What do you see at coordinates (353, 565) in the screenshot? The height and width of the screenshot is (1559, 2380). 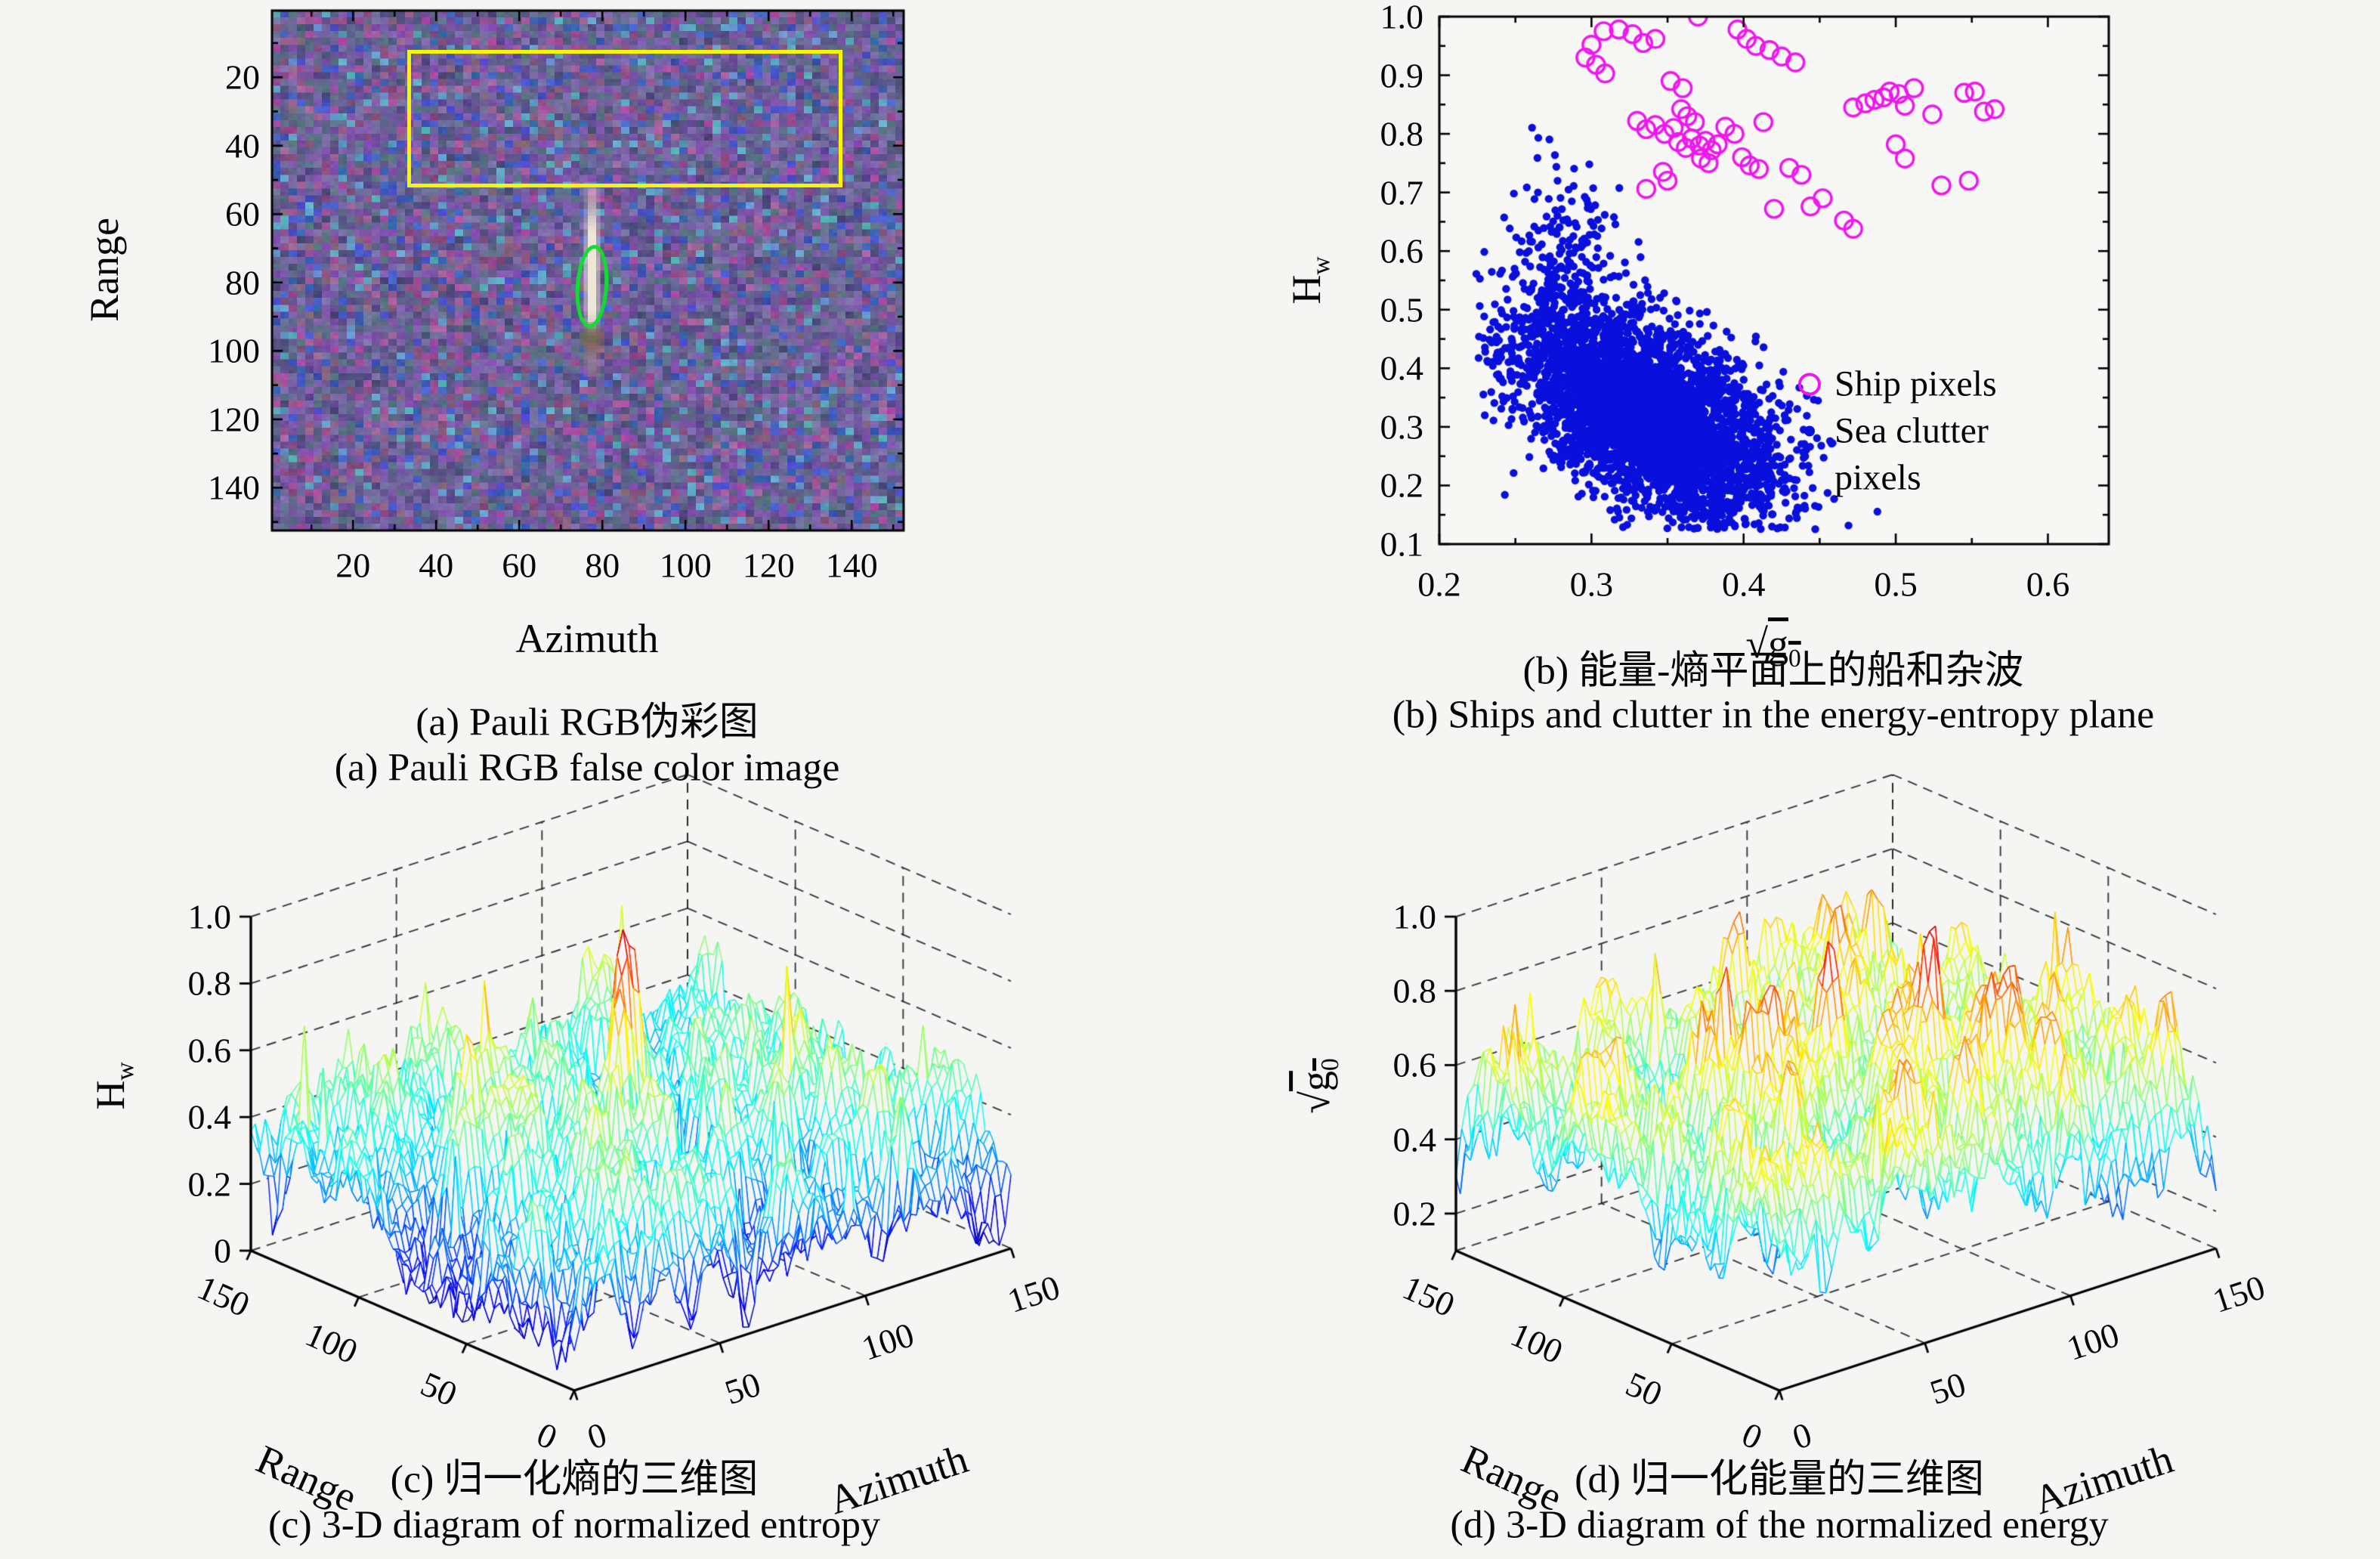 I see `a-x-tick-label: 20` at bounding box center [353, 565].